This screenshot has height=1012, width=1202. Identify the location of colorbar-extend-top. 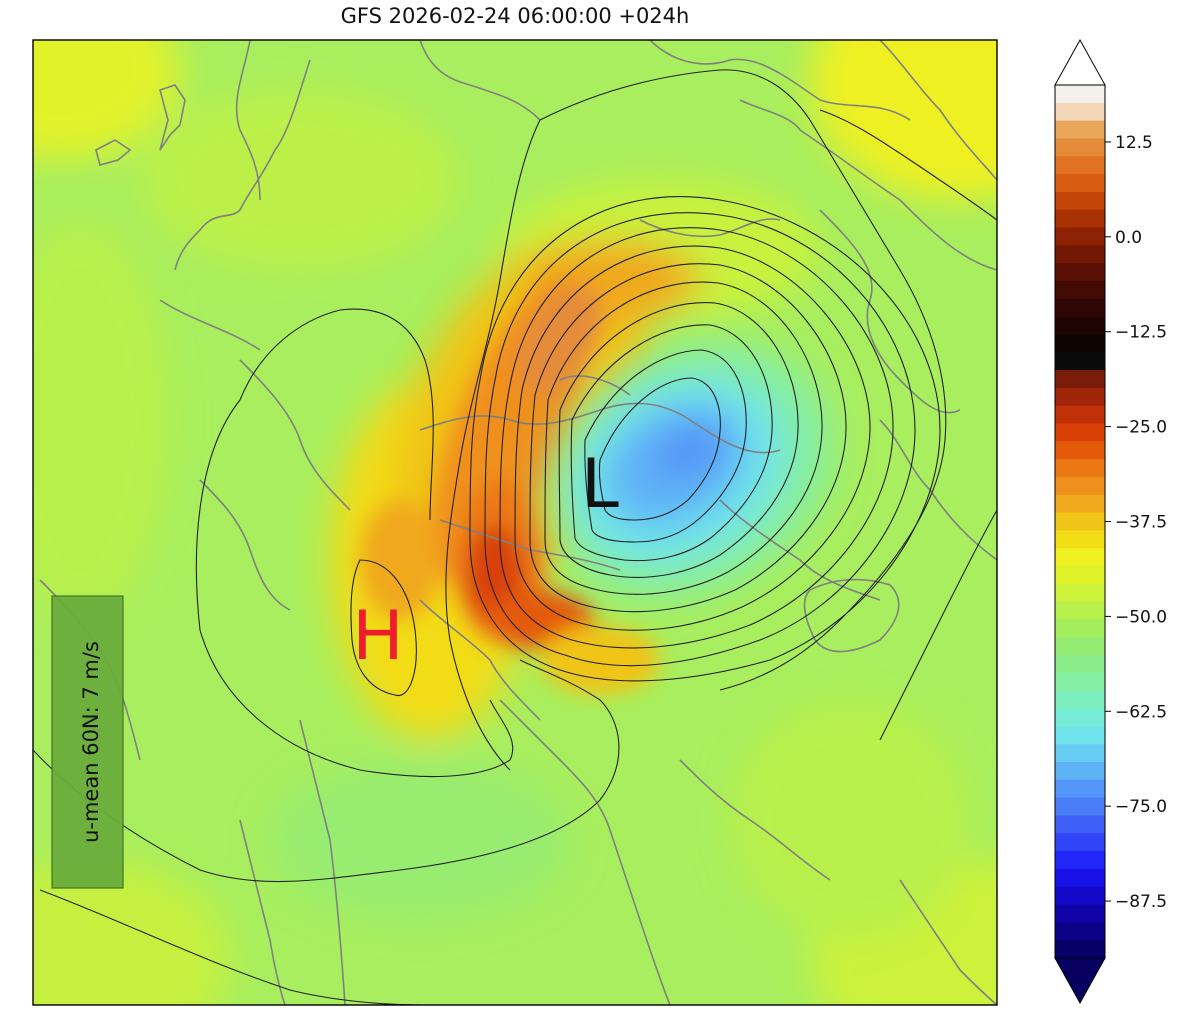
(1080, 62).